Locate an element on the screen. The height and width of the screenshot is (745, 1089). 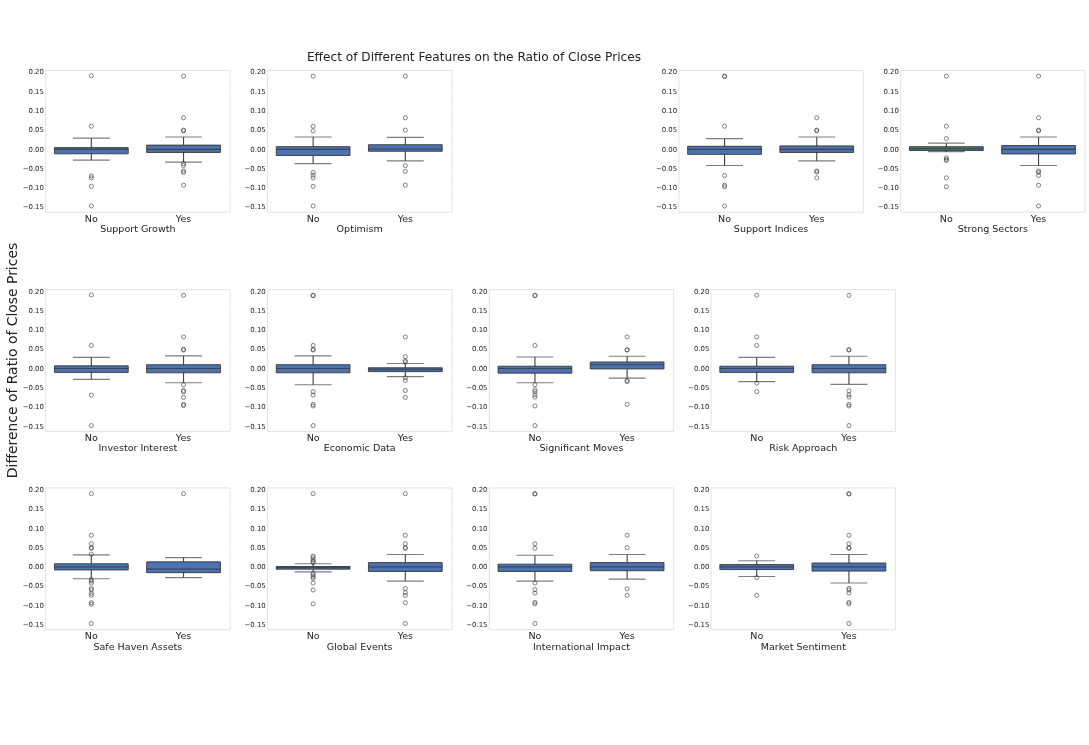
x-axis-title: Support Indices is located at coordinates (771, 229).